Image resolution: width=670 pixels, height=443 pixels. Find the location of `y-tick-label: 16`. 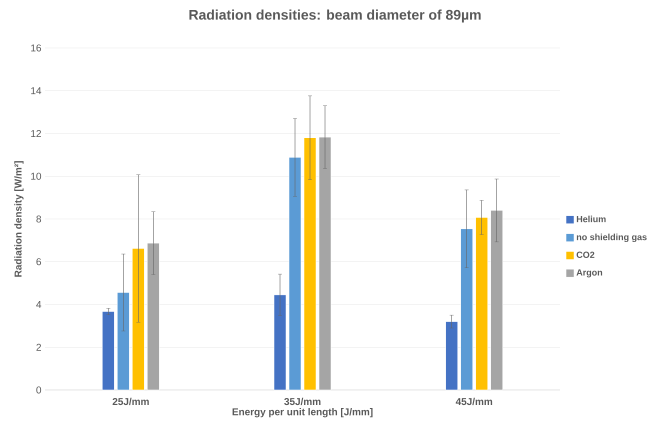

y-tick-label: 16 is located at coordinates (36, 48).